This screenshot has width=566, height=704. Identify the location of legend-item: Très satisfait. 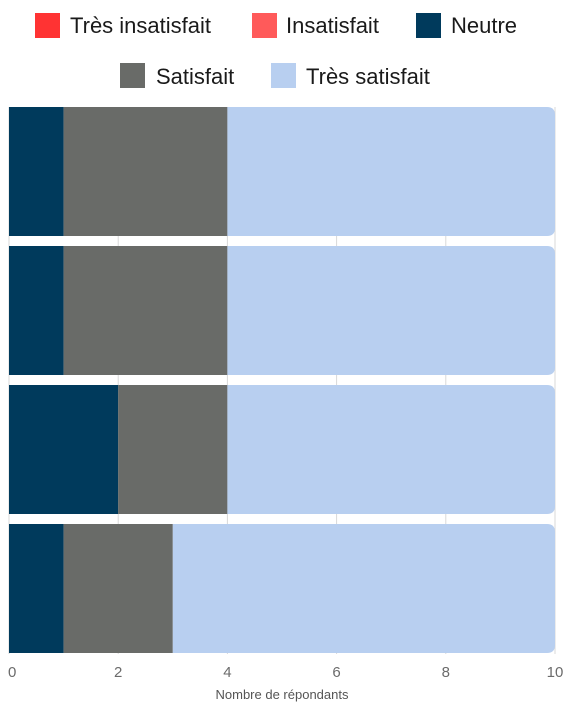
(350, 76).